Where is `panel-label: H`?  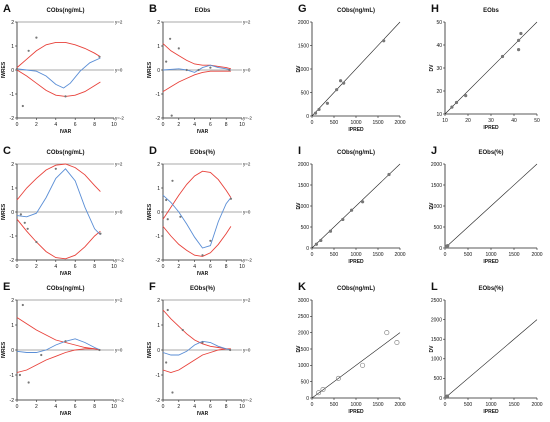
panel-label: H is located at coordinates (435, 9).